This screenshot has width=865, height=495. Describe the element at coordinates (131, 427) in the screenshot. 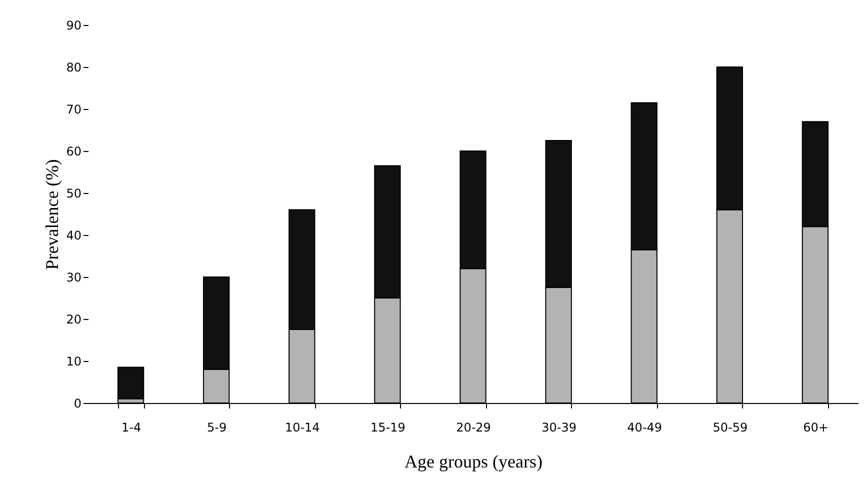

I see `x-tick-label: 1-4` at that location.